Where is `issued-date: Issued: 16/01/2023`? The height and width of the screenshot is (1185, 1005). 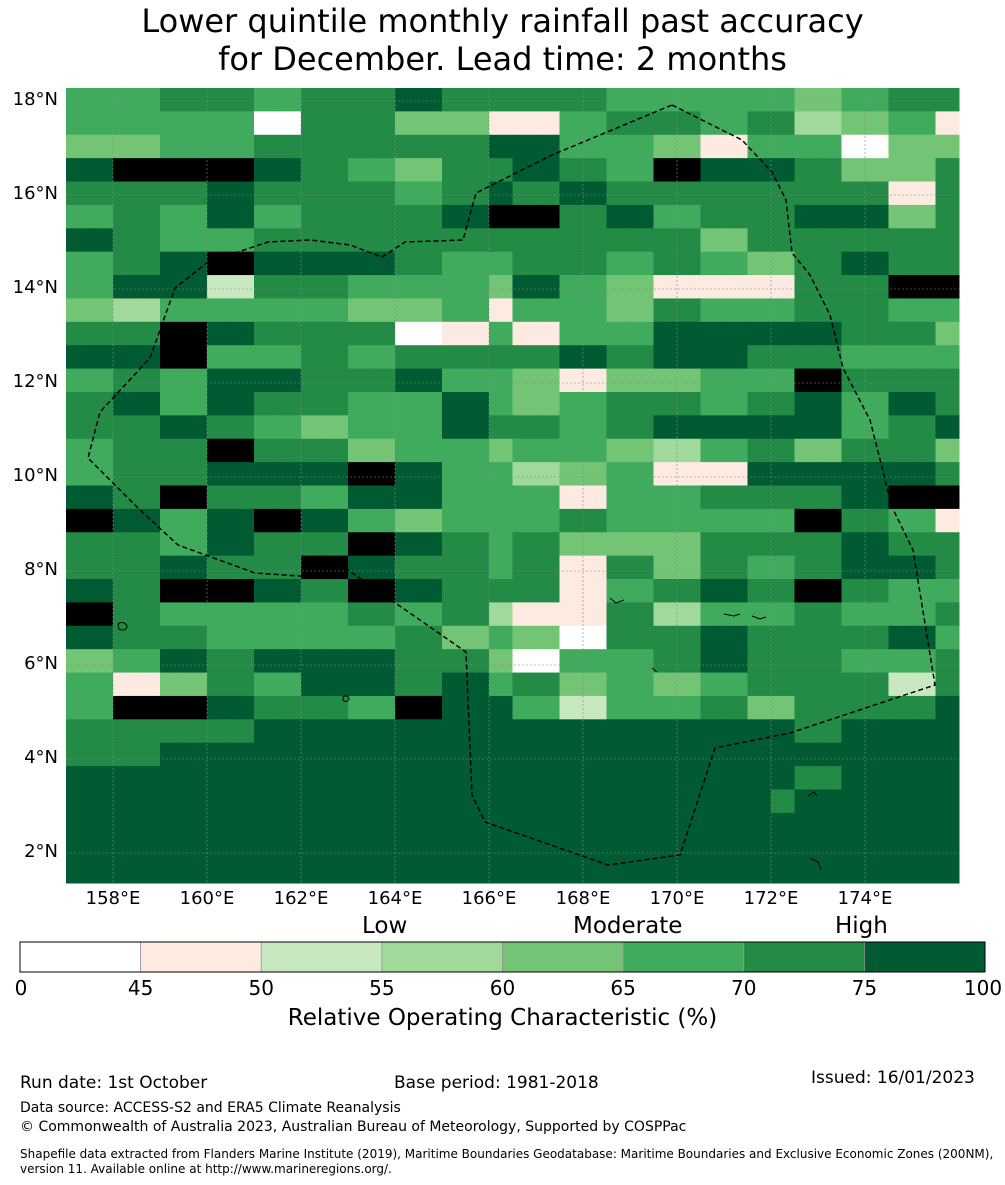
issued-date: Issued: 16/01/2023 is located at coordinates (893, 1078).